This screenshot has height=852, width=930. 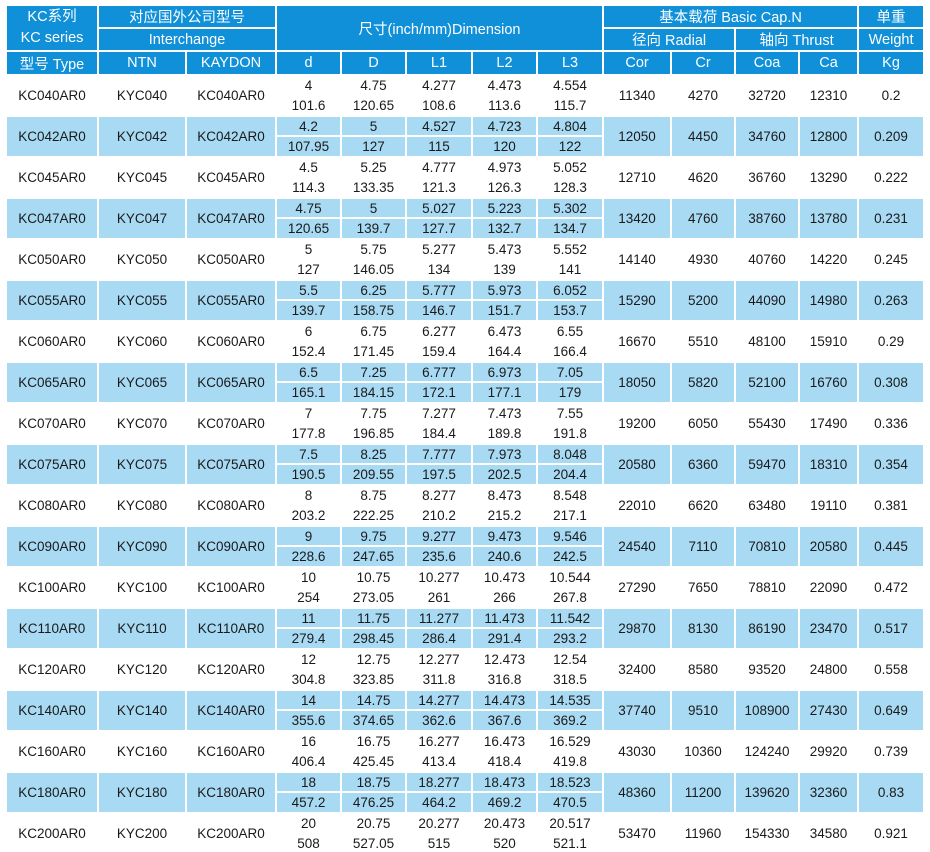 What do you see at coordinates (829, 587) in the screenshot?
I see `cell-ca: 22090` at bounding box center [829, 587].